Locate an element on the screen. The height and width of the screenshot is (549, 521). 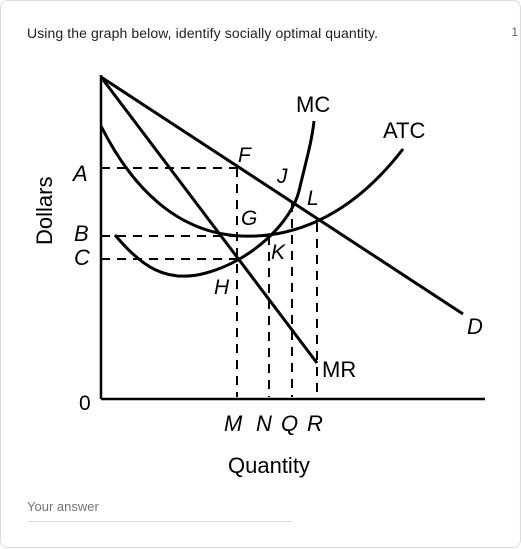
point-label-g: G is located at coordinates (249, 218).